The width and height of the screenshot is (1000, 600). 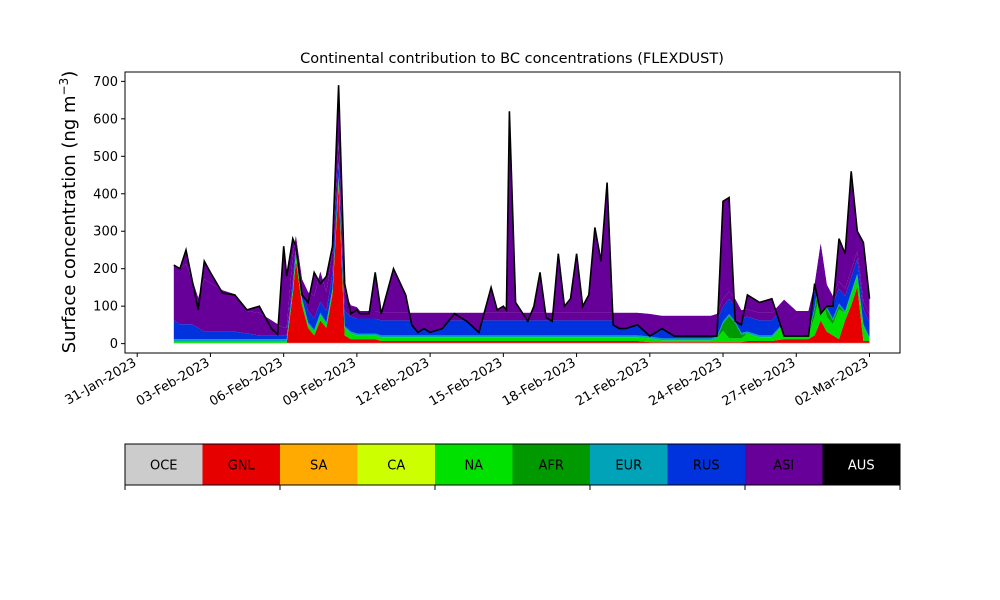 I want to click on legend-frame, so click(x=512, y=464).